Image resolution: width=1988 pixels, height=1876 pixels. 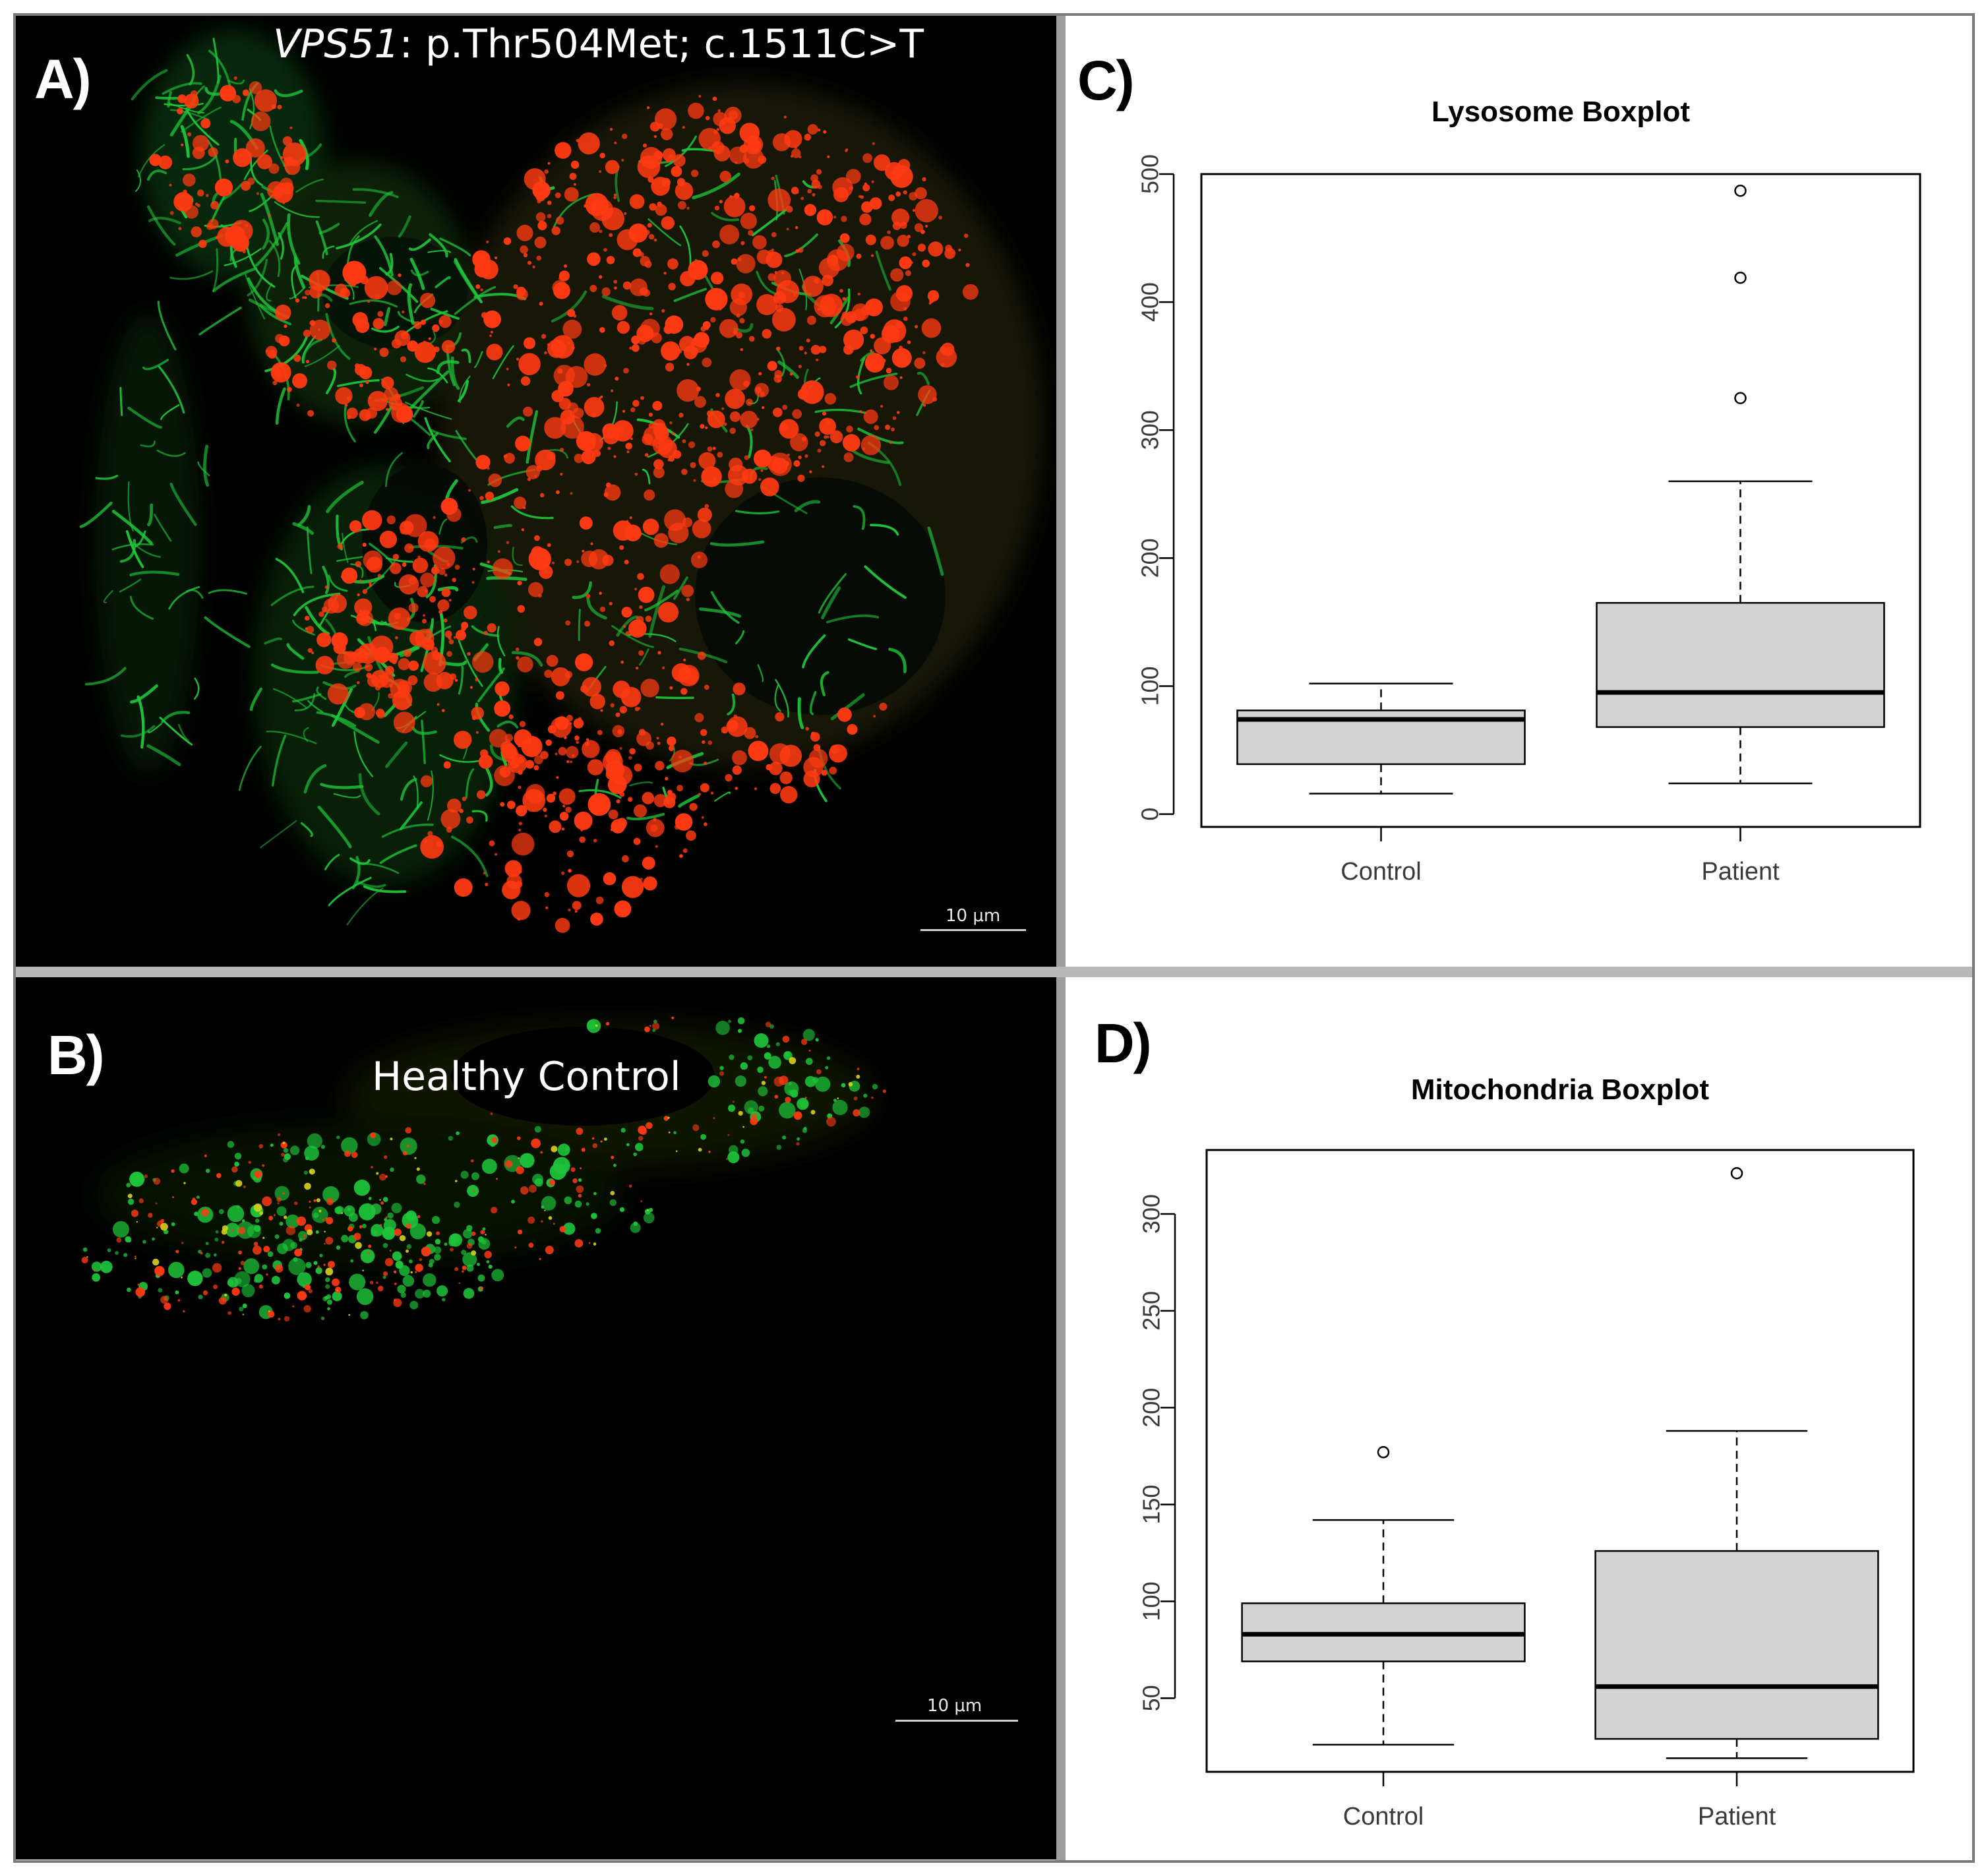 I want to click on panel-a-label: A), so click(x=63, y=79).